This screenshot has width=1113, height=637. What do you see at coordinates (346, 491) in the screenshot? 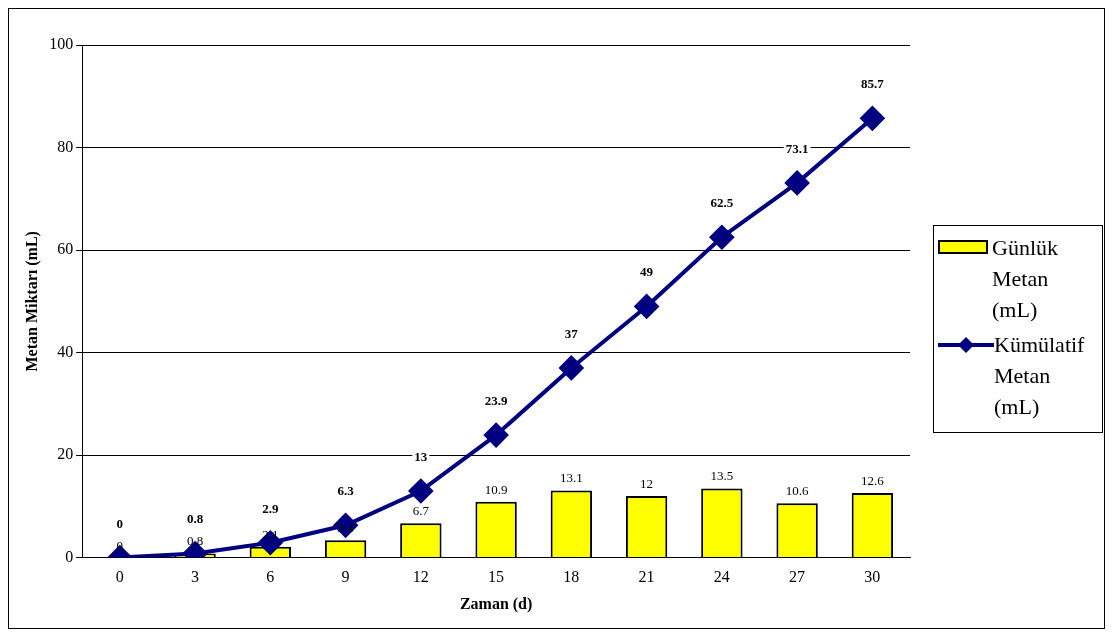
I see `data-label: 6.3` at bounding box center [346, 491].